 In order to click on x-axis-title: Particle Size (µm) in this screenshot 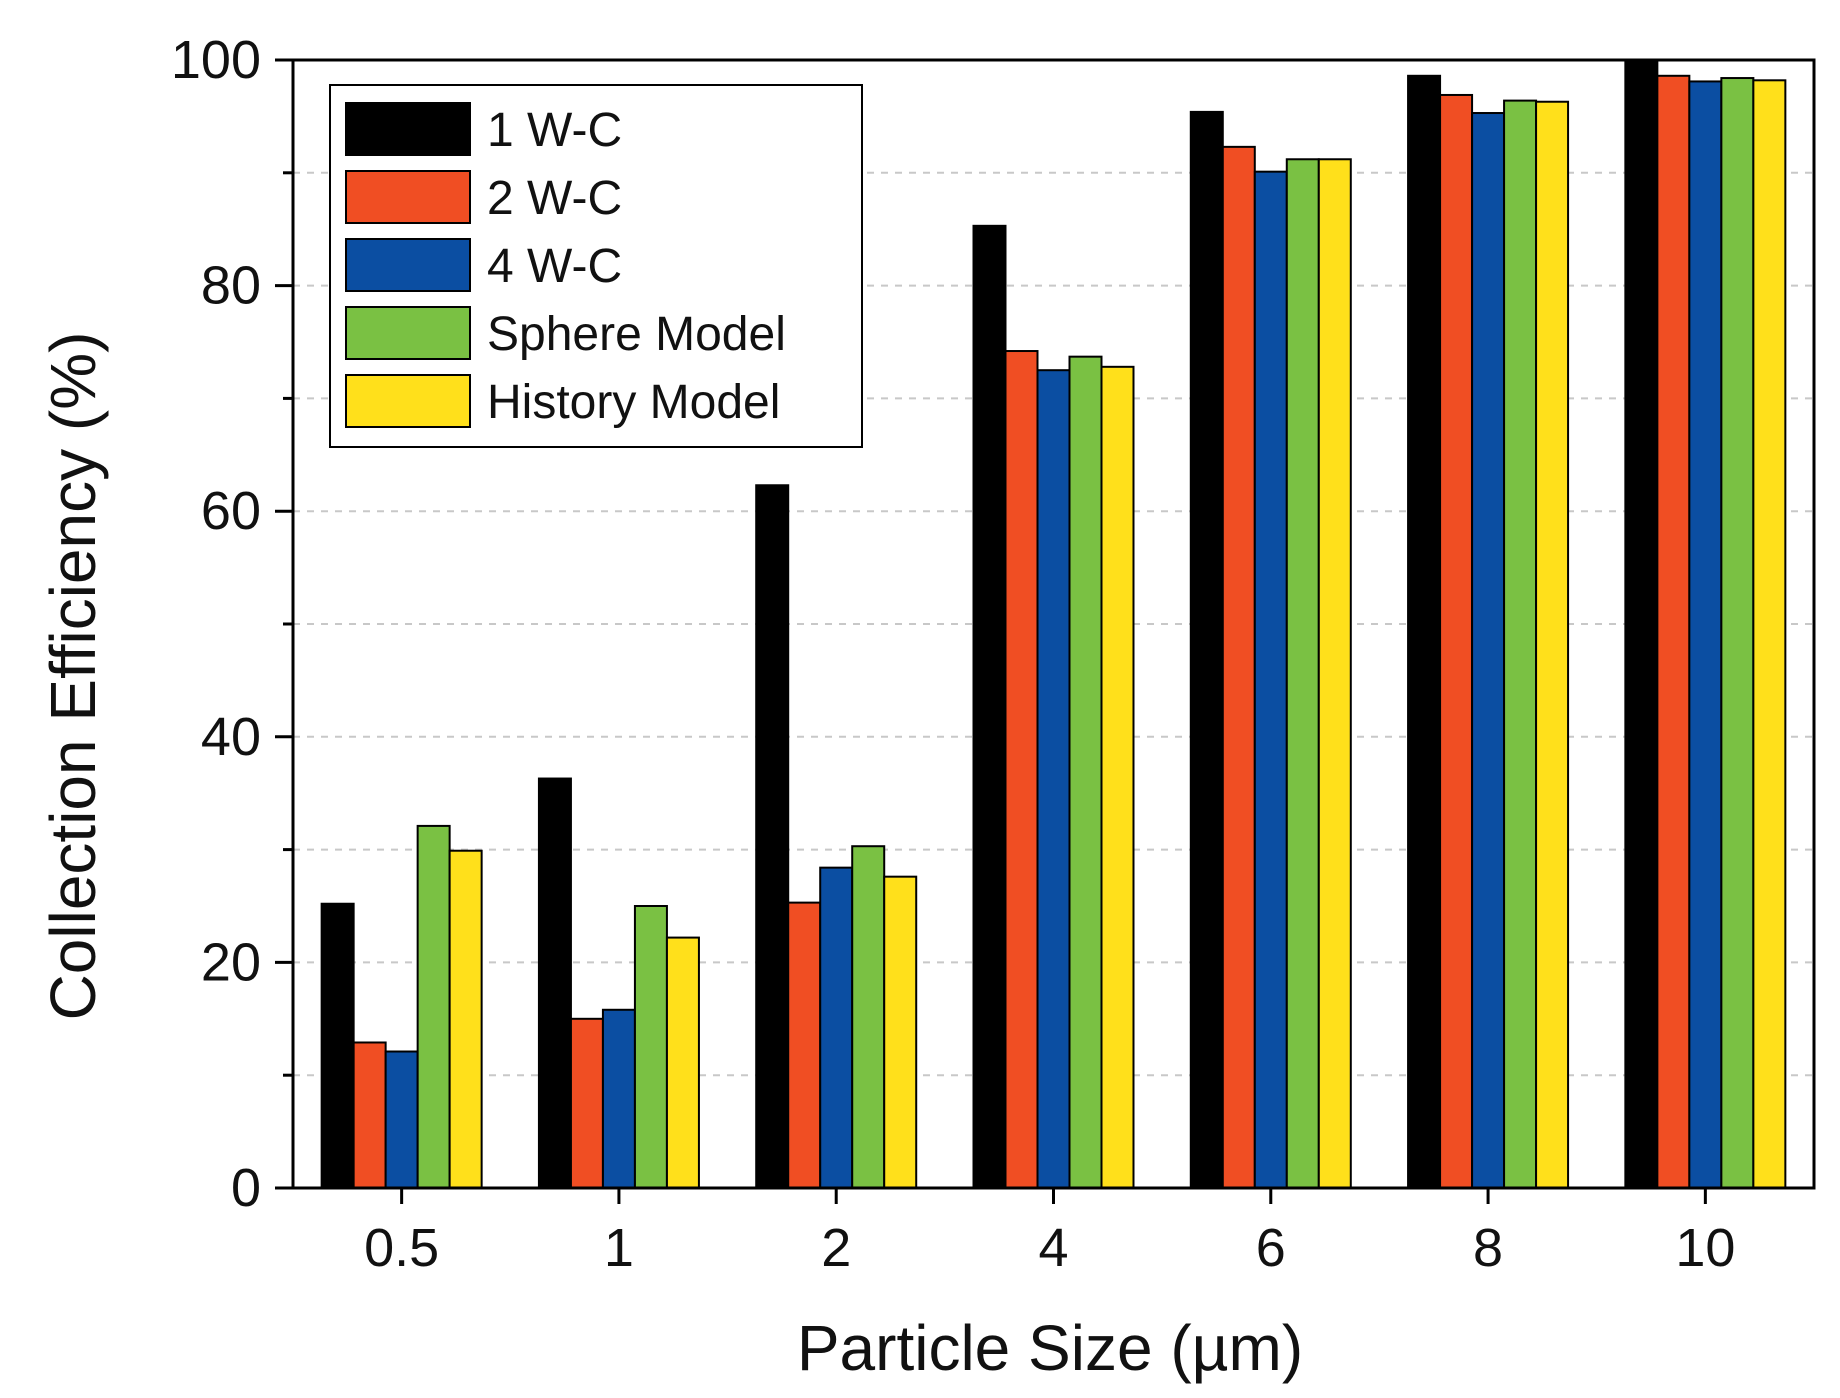, I will do `click(1050, 1348)`.